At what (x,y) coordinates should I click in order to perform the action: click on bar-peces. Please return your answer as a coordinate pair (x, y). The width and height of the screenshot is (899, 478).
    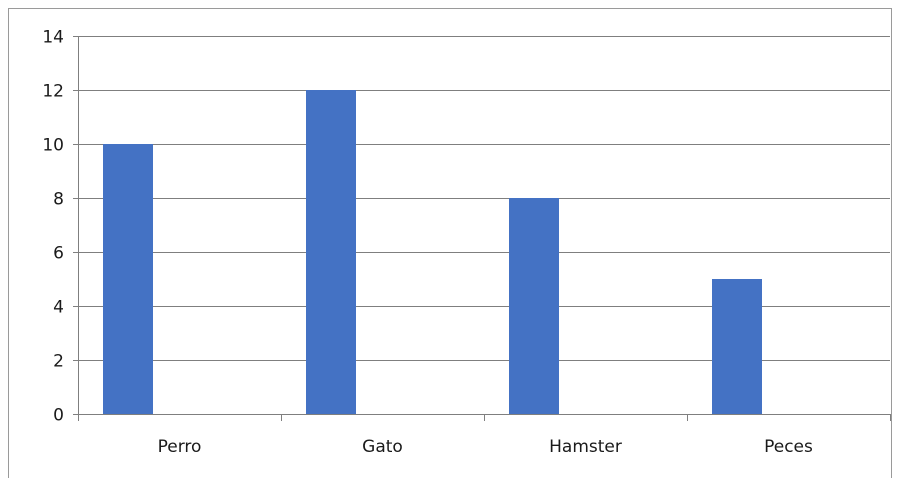
    Looking at the image, I should click on (737, 346).